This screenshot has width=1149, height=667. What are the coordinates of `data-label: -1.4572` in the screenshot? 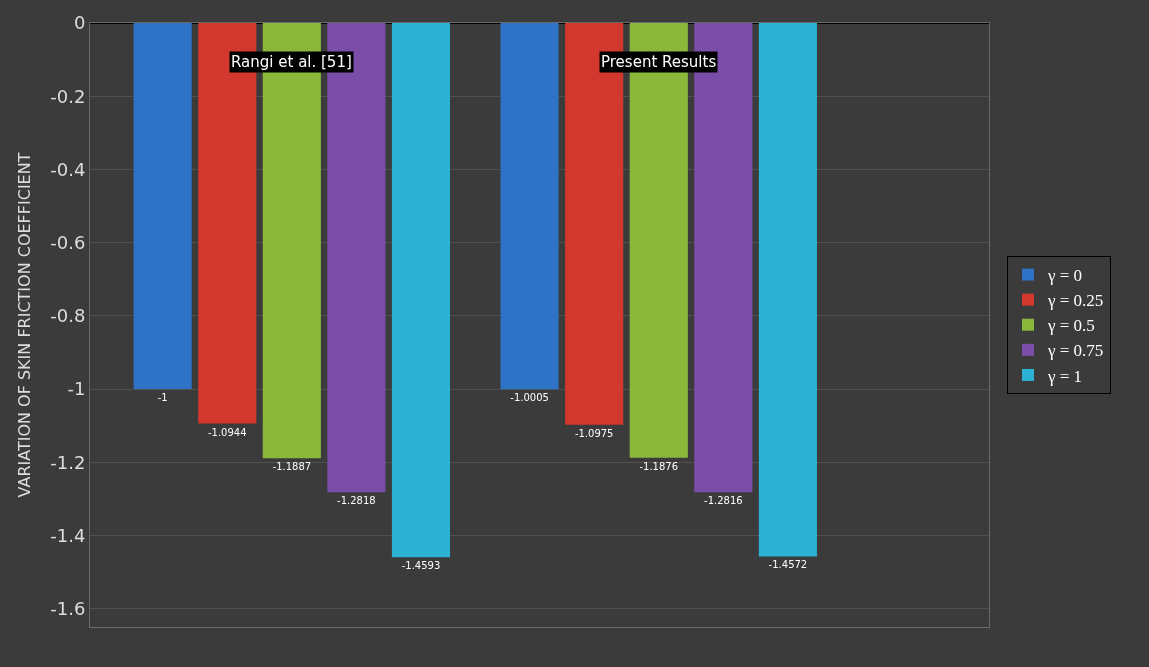 It's located at (788, 565).